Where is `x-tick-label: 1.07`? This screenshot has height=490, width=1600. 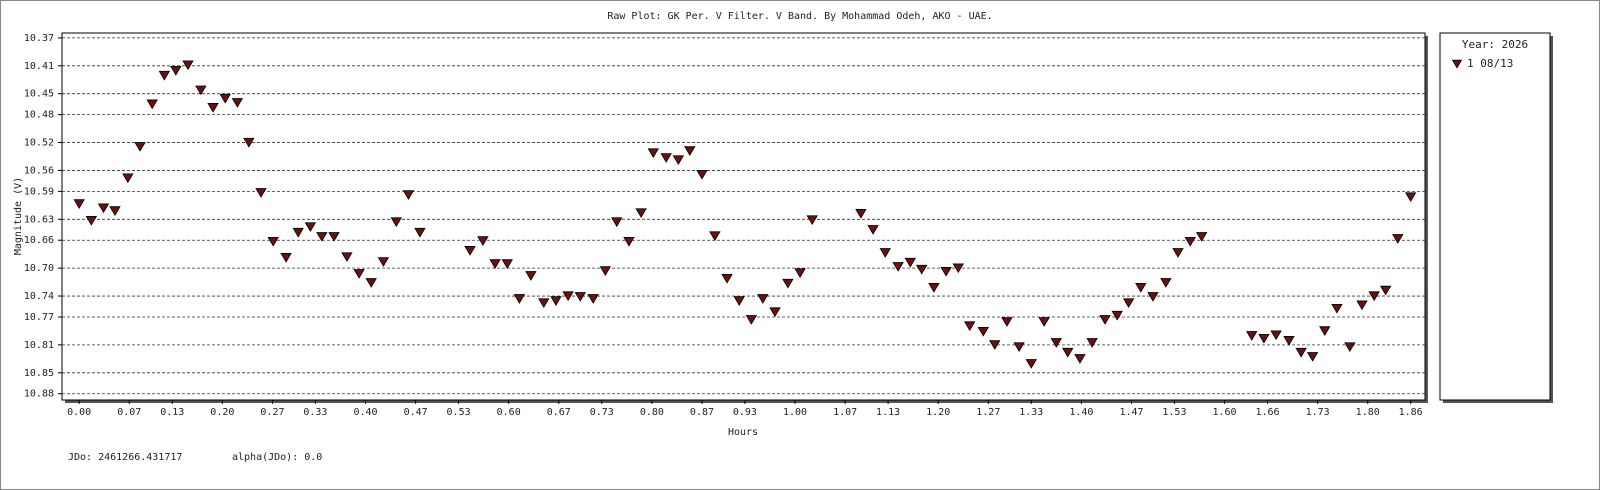
x-tick-label: 1.07 is located at coordinates (845, 412).